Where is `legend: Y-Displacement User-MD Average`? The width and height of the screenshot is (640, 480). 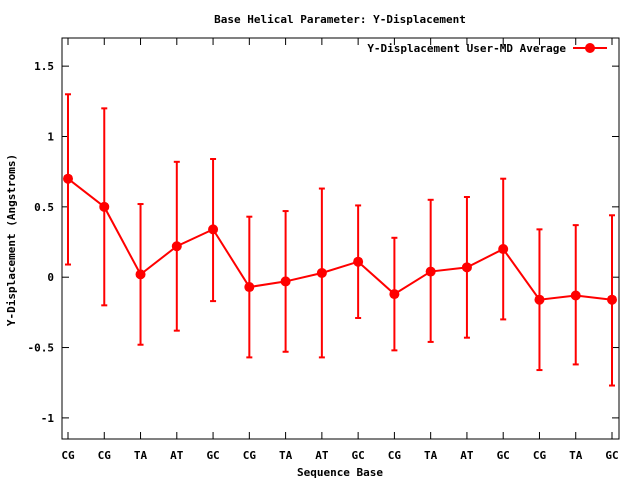
legend: Y-Displacement User-MD Average is located at coordinates (487, 48).